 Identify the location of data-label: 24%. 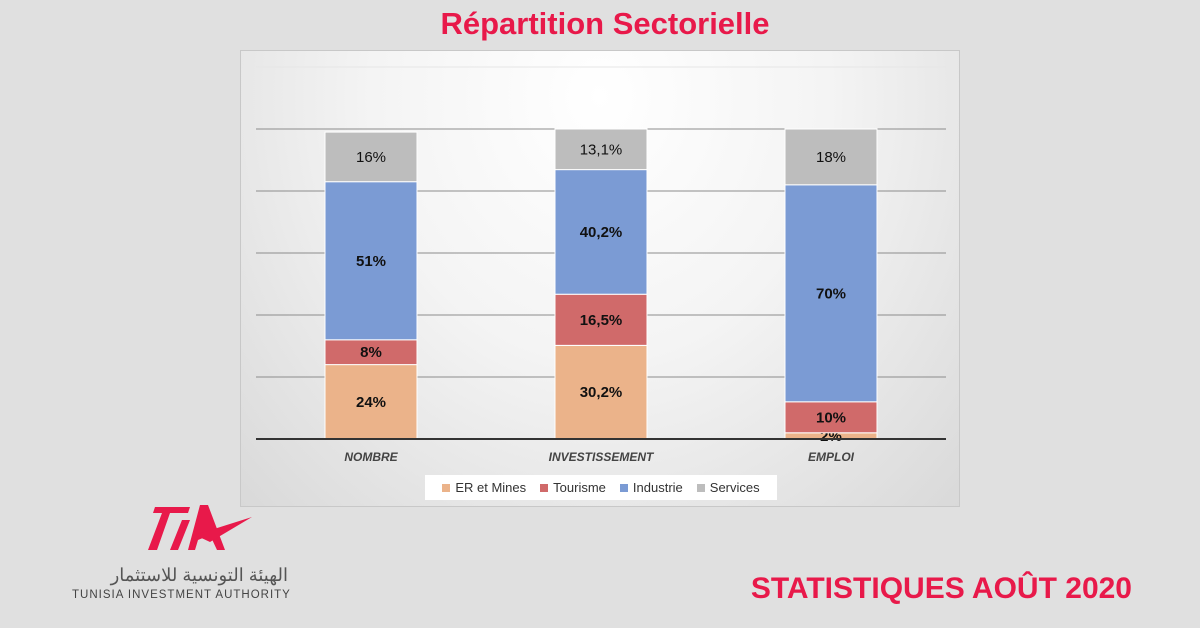
(371, 402).